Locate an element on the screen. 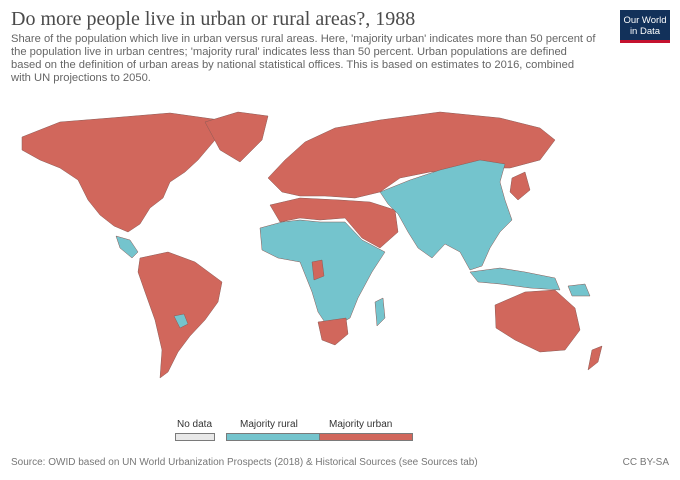 This screenshot has width=680, height=480. region-south-africa is located at coordinates (333, 331).